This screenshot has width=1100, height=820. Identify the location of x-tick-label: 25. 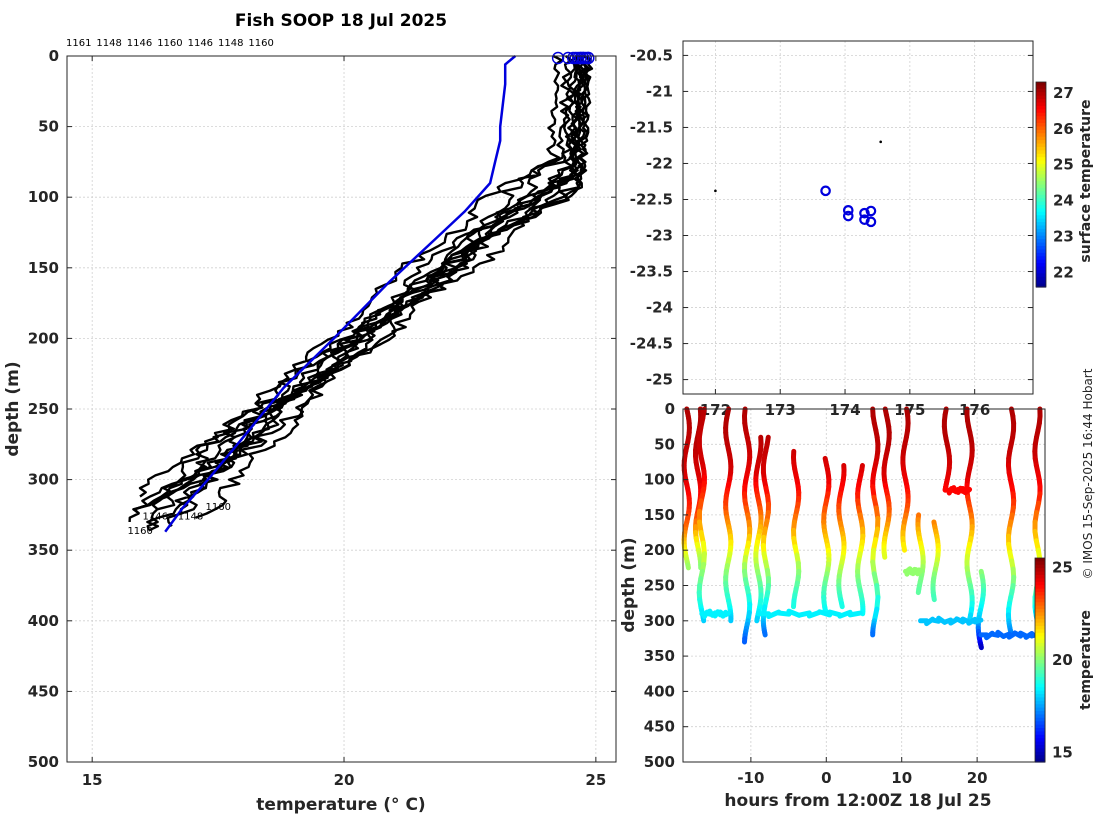
(595, 780).